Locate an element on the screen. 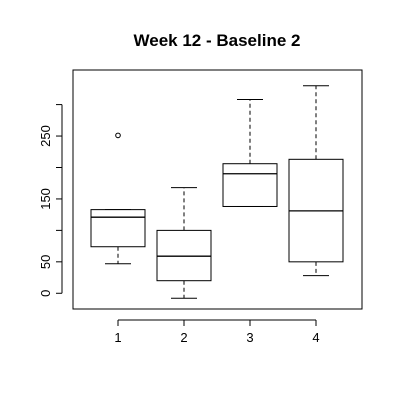 This screenshot has width=401, height=400. outlier-point is located at coordinates (118, 135).